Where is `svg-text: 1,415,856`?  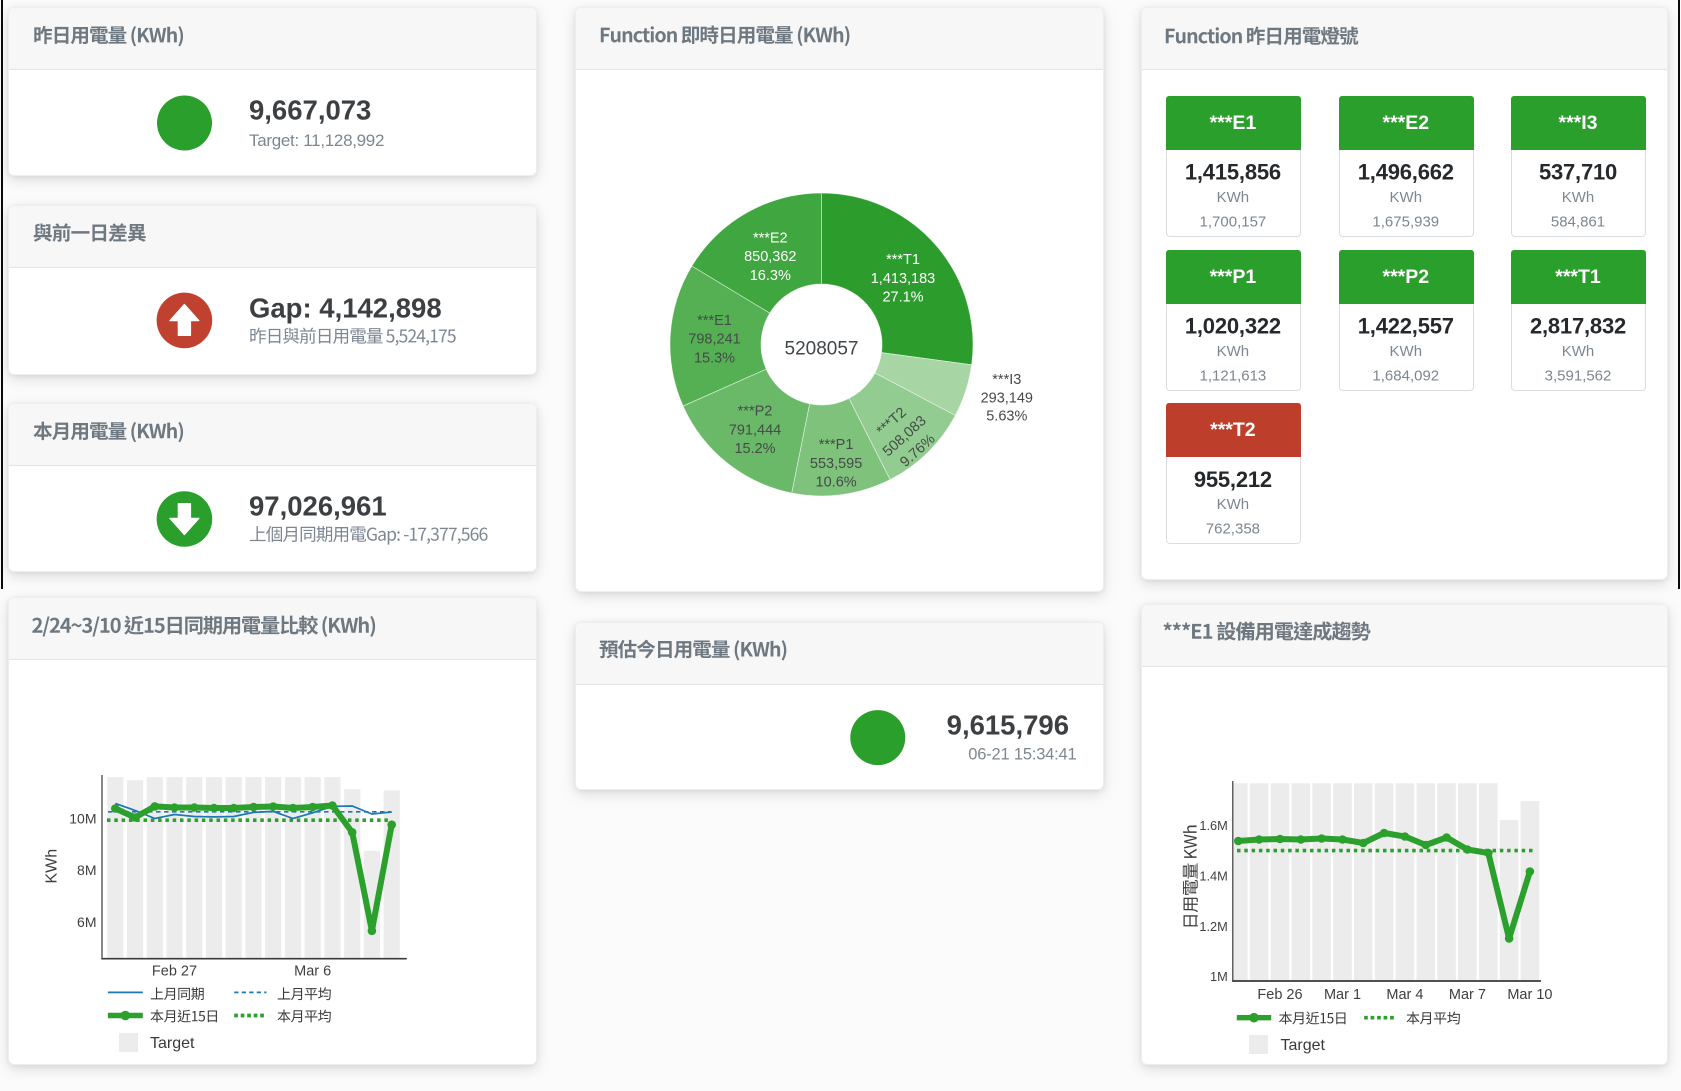
svg-text: 1,415,856 is located at coordinates (1233, 172).